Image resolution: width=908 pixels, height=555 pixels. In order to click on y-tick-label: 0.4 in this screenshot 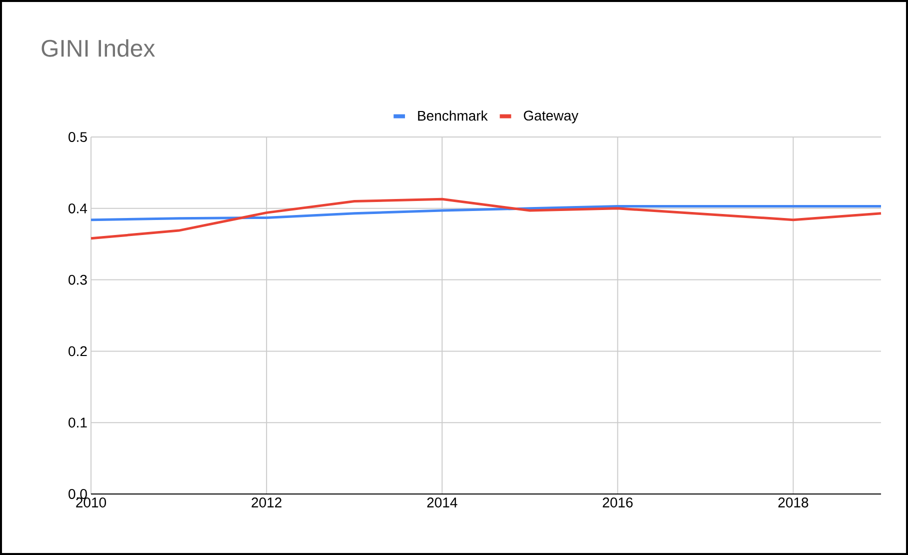, I will do `click(78, 208)`.